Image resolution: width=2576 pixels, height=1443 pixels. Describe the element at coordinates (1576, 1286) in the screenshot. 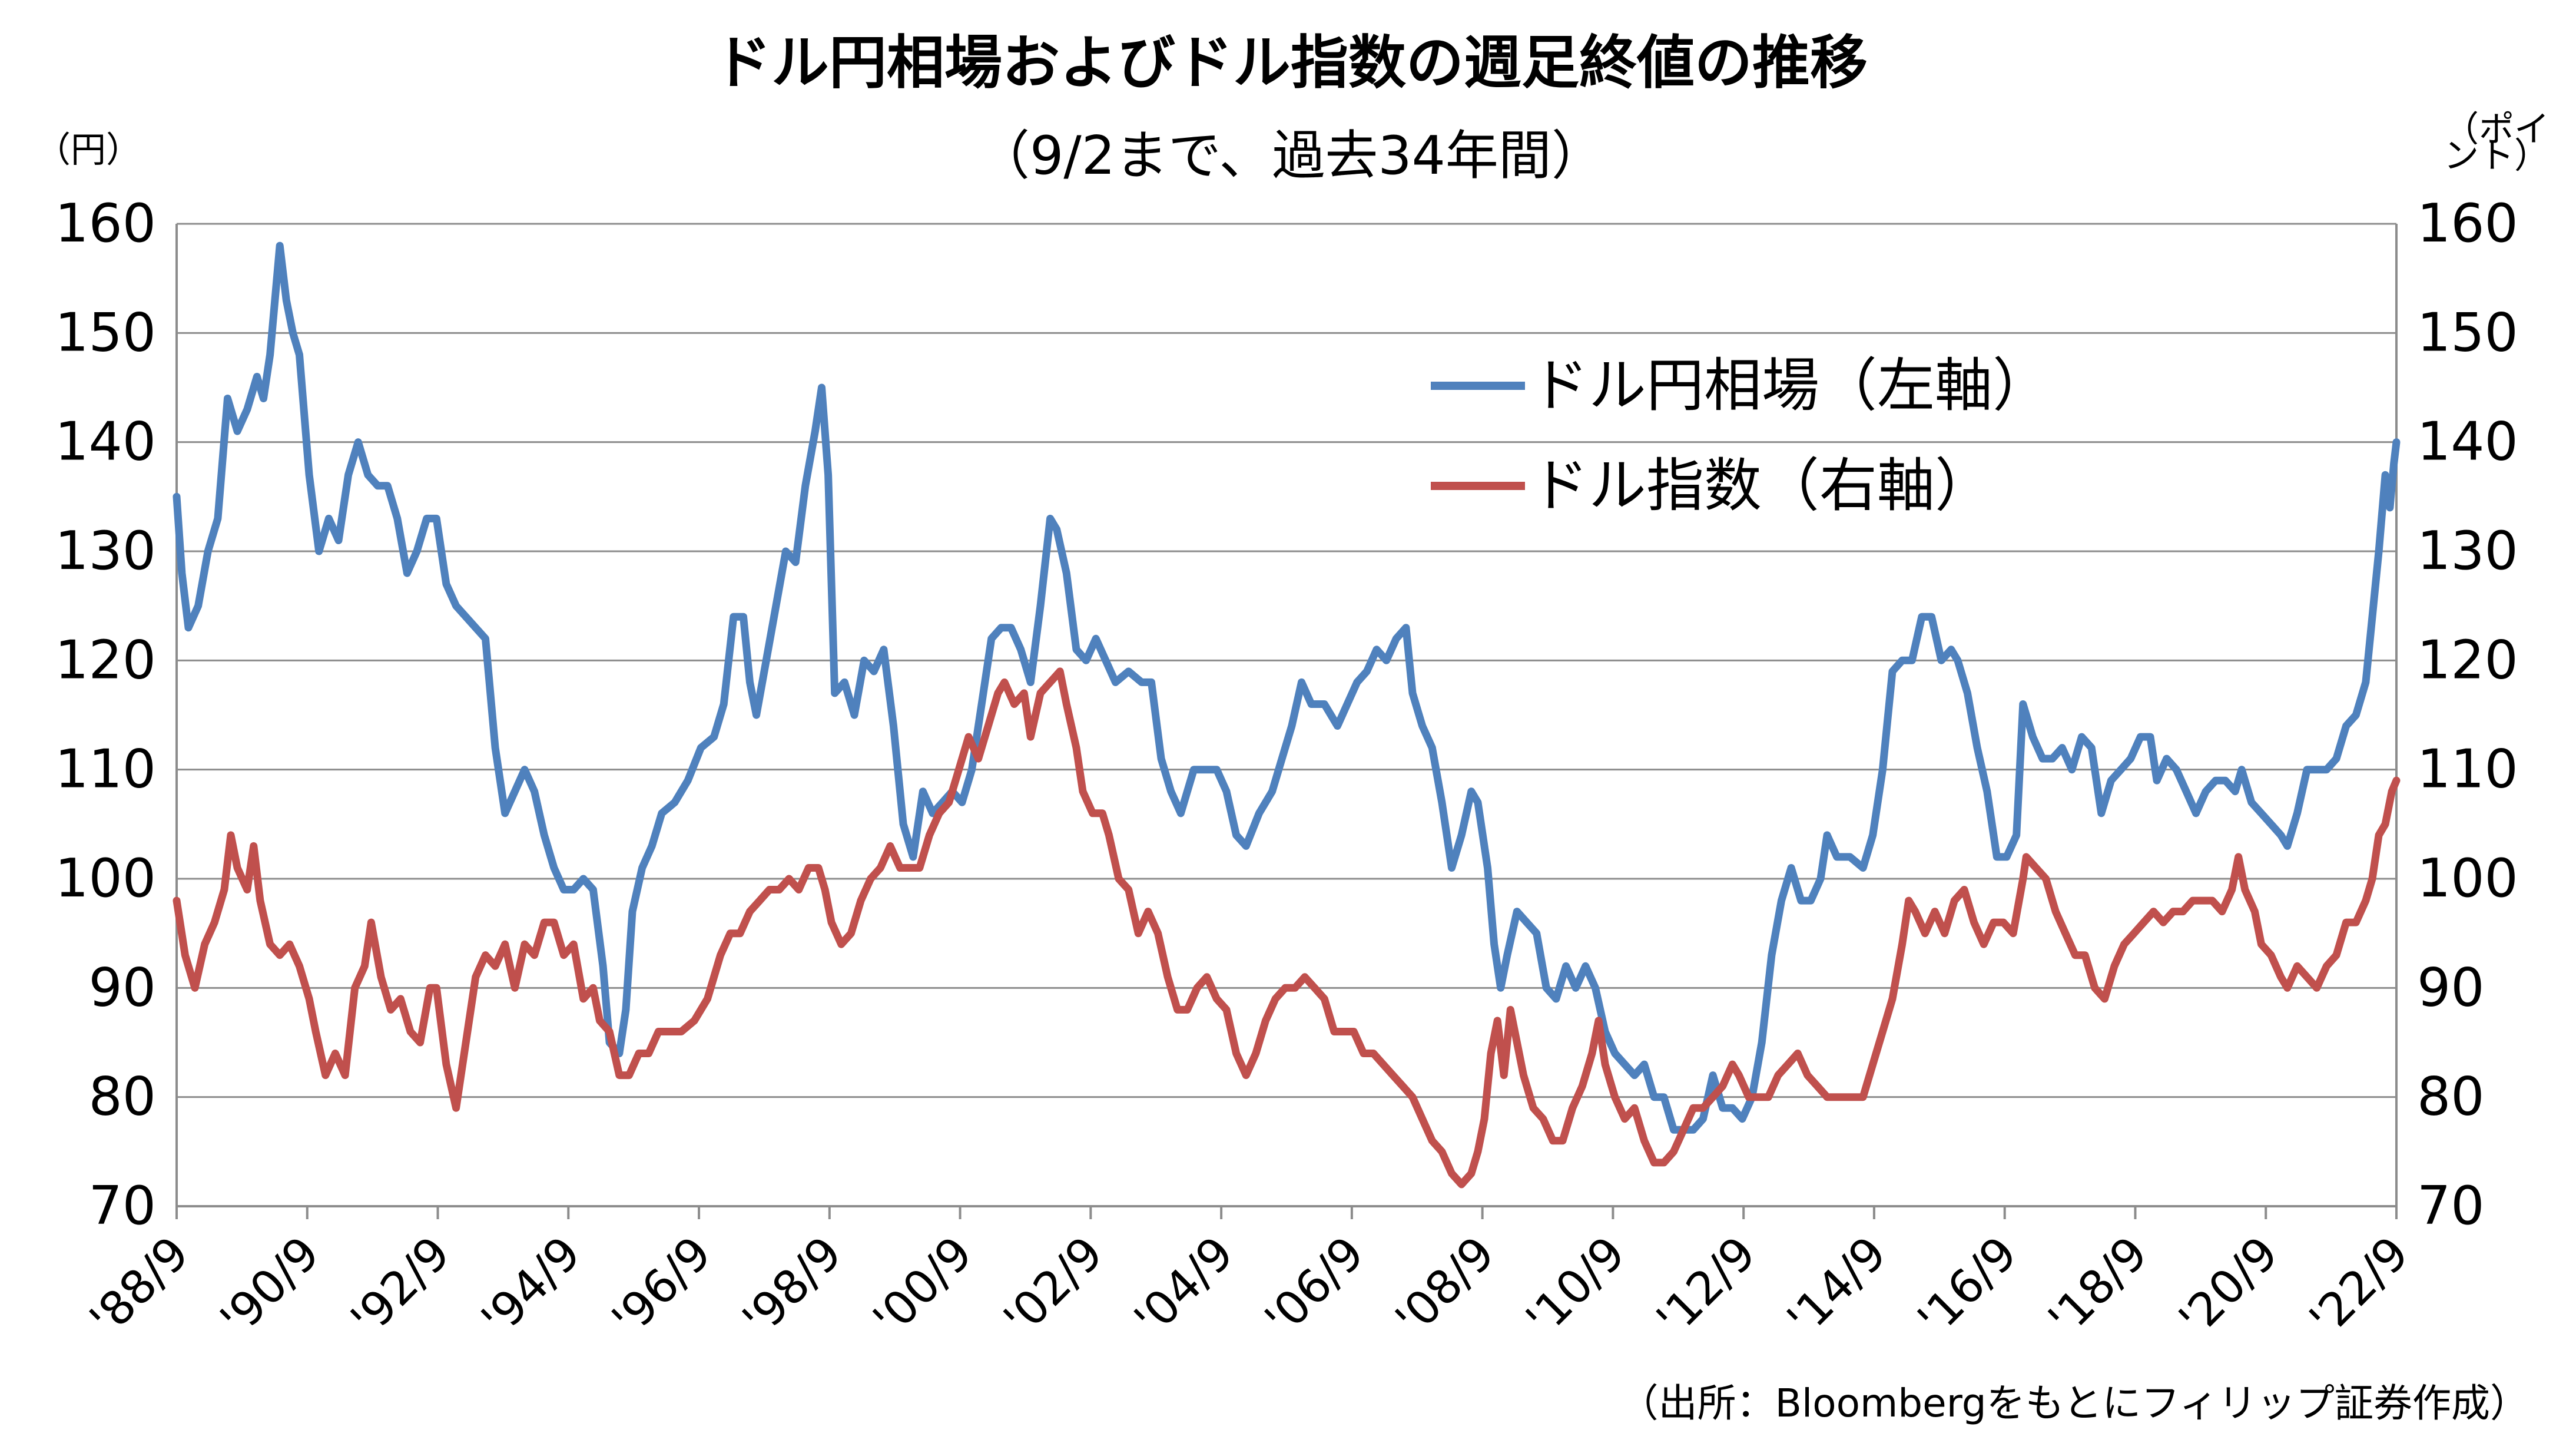

I see `x-tick-label: '10/9` at that location.